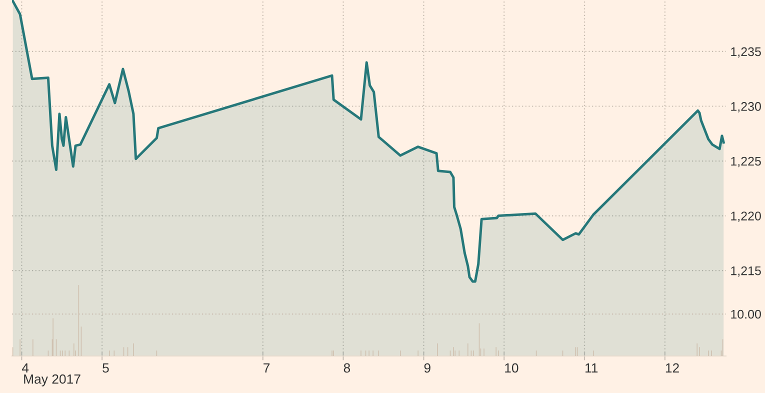 The width and height of the screenshot is (765, 393). Describe the element at coordinates (746, 217) in the screenshot. I see `y-tick-label: 1,220` at that location.